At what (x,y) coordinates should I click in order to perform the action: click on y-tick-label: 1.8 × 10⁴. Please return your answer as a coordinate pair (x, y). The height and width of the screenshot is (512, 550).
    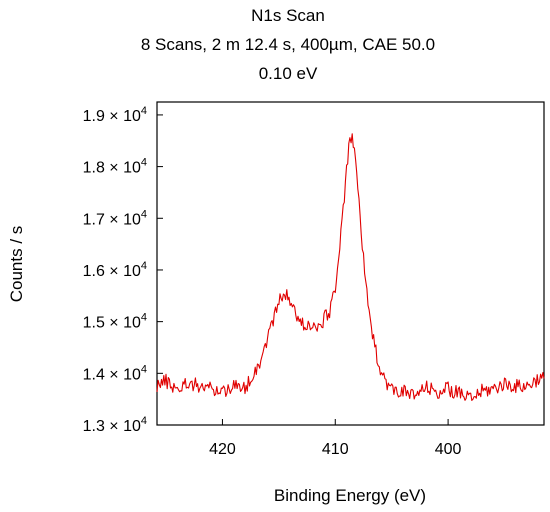
    Looking at the image, I should click on (115, 167).